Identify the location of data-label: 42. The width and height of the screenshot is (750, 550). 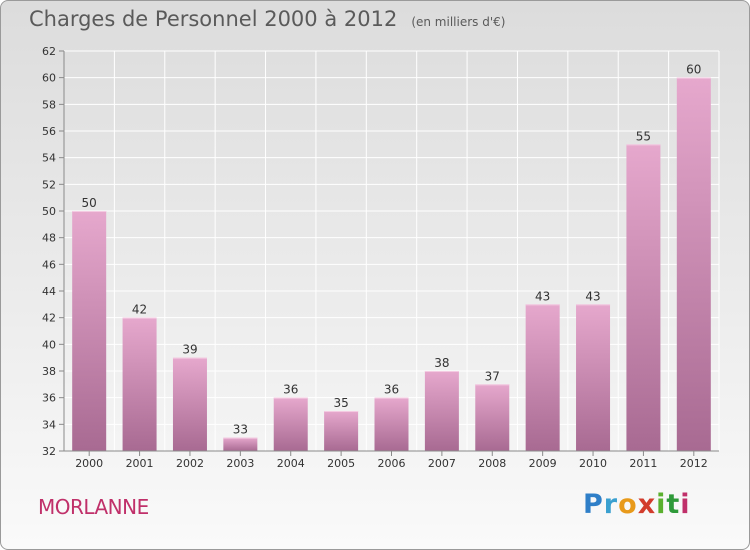
(139, 310).